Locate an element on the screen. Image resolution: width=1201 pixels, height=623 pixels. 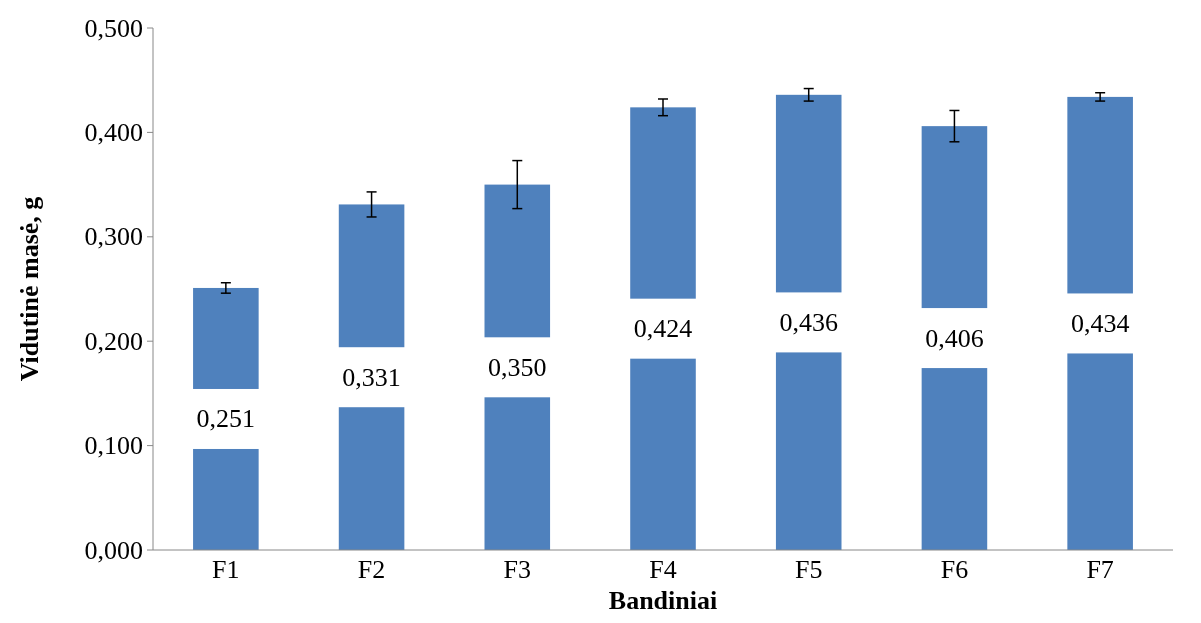
y-tick-label: 0,200 is located at coordinates (113, 341).